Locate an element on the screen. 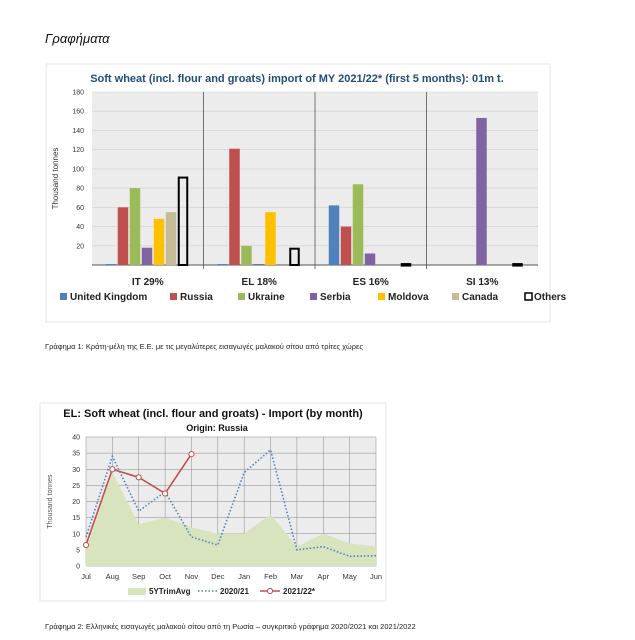 The height and width of the screenshot is (640, 635). y-tick-label: 10 is located at coordinates (76, 534).